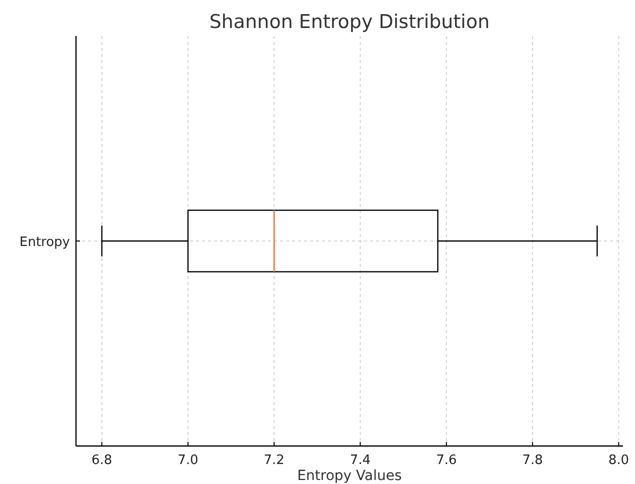 The height and width of the screenshot is (484, 635). I want to click on x-tick-label: 7.0, so click(188, 460).